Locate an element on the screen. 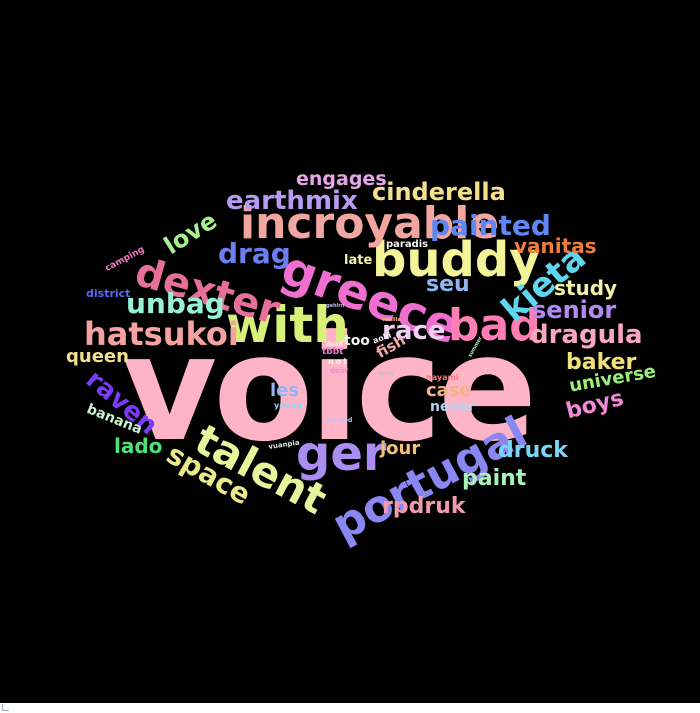 The image size is (700, 713). word-late: late is located at coordinates (358, 260).